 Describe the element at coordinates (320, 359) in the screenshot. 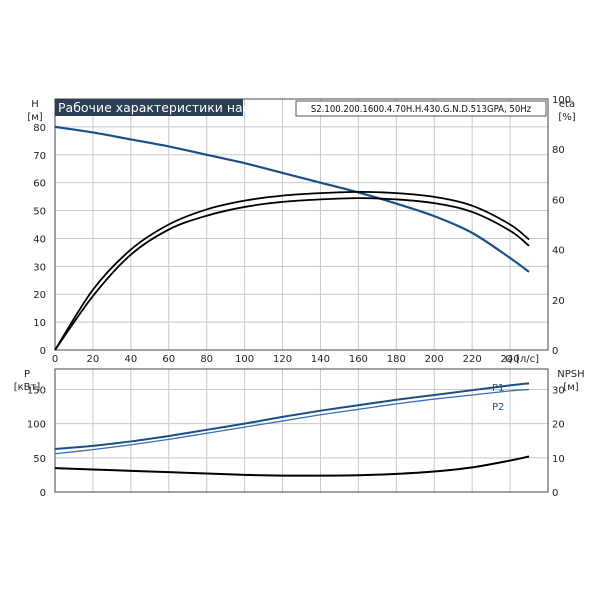

I see `x-tick-label: 140` at that location.